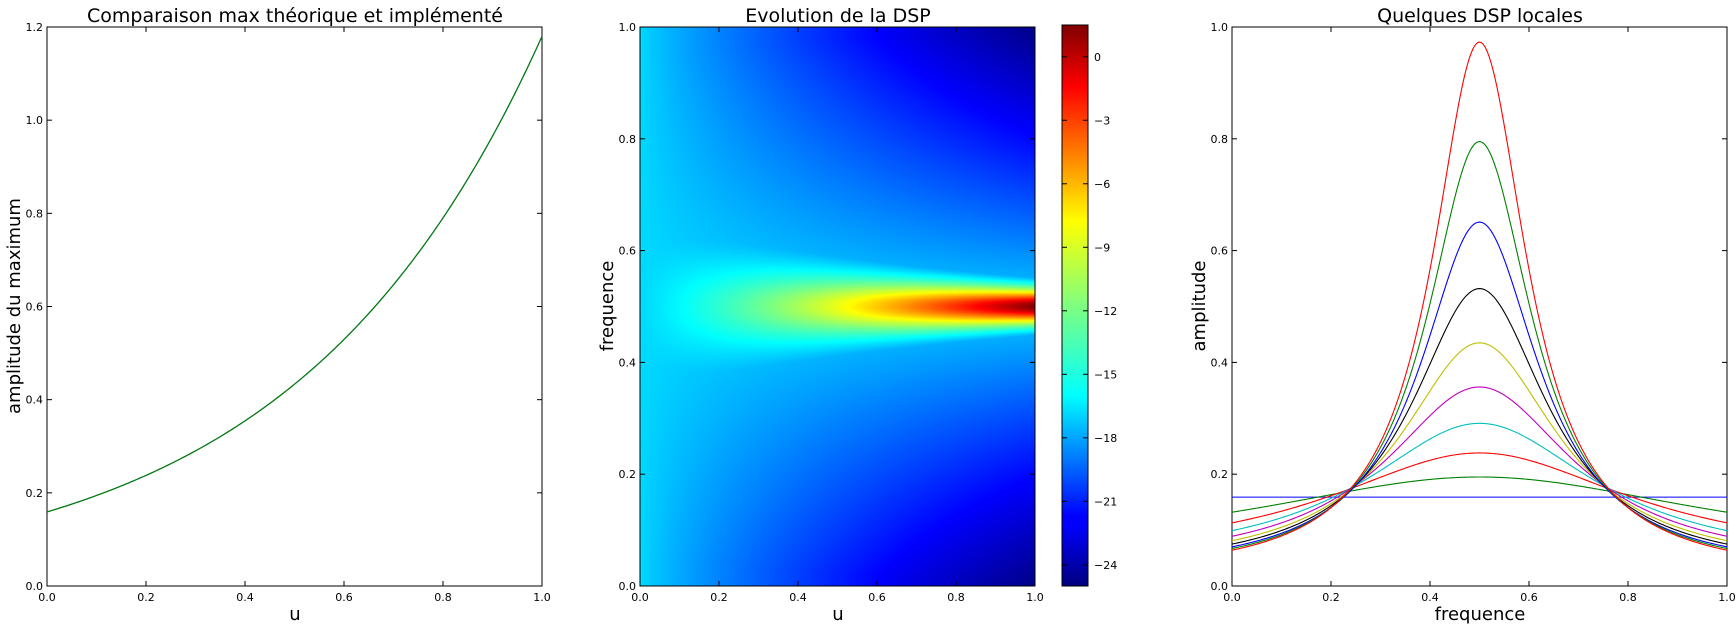  I want to click on panel2-xtick-label: 0.4, so click(798, 597).